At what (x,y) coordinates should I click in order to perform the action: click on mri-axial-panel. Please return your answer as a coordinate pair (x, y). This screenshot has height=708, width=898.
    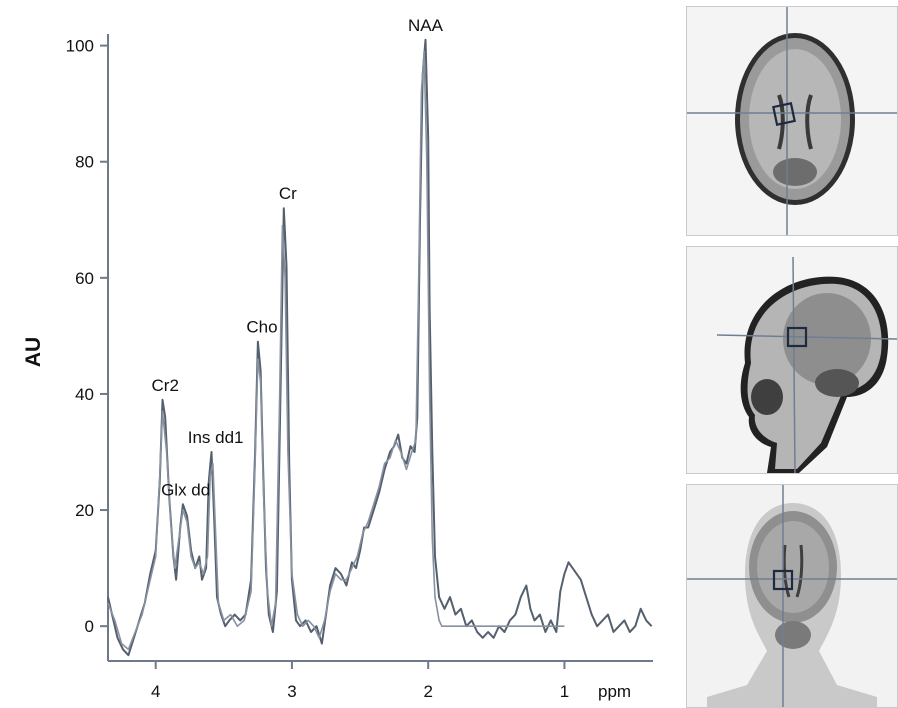
    Looking at the image, I should click on (792, 121).